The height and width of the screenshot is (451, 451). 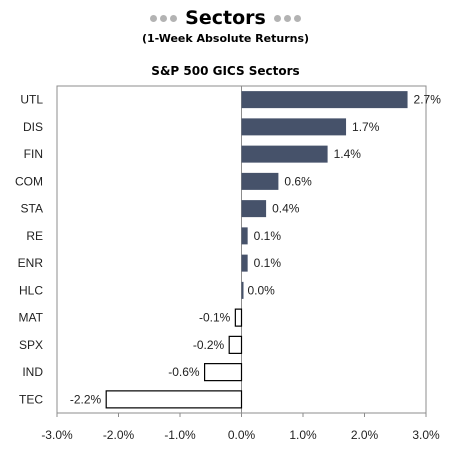 I want to click on value-label-mat: -0.1%, so click(x=215, y=318).